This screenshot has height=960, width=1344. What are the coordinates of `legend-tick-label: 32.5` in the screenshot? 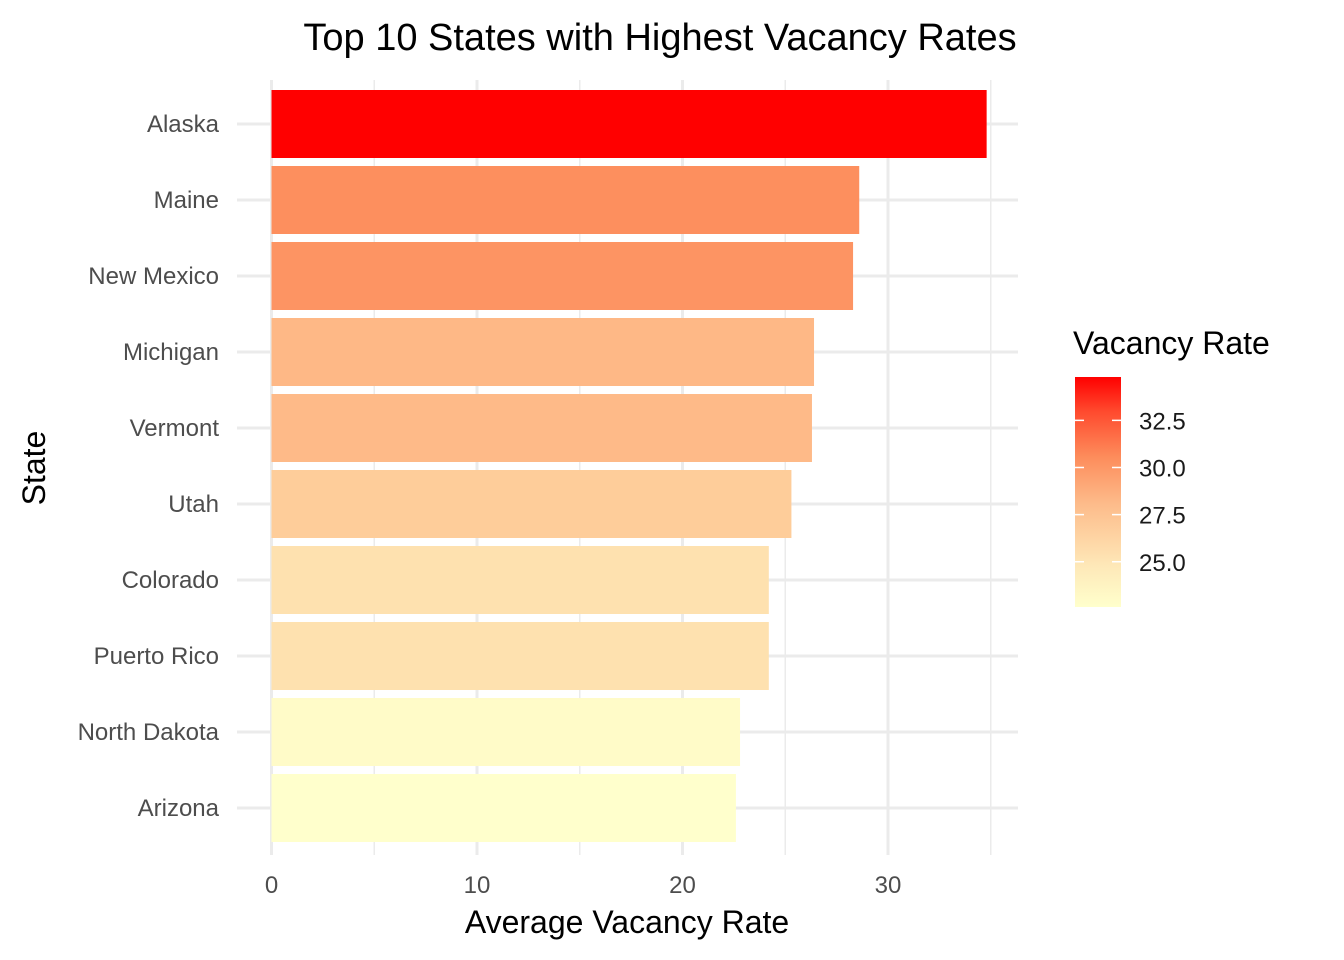 It's located at (1162, 421).